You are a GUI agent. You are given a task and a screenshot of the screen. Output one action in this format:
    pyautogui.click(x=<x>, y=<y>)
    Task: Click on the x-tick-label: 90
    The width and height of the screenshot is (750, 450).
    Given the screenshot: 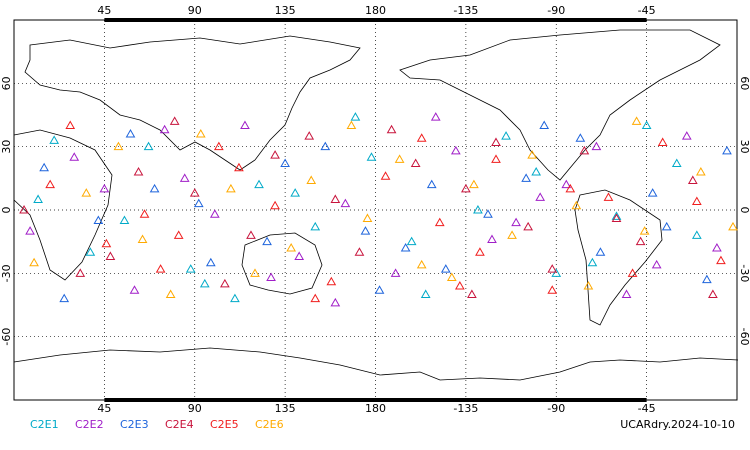 What is the action you would take?
    pyautogui.click(x=195, y=408)
    